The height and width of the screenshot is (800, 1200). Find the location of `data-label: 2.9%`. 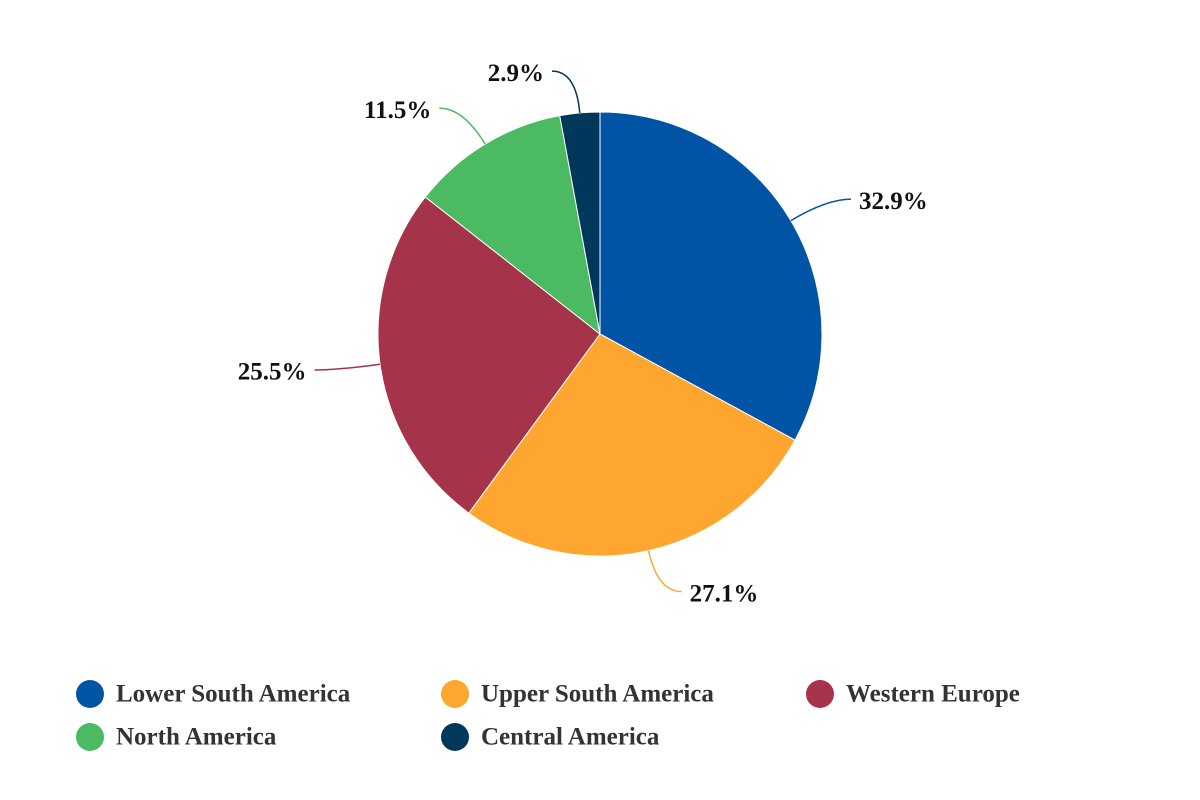

data-label: 2.9% is located at coordinates (516, 73).